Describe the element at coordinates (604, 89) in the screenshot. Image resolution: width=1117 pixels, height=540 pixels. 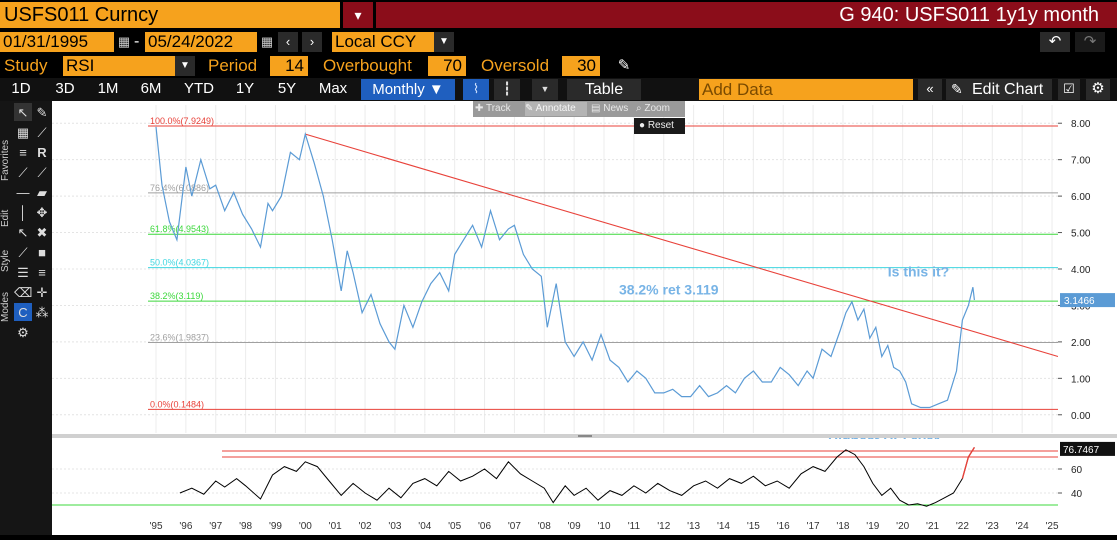
I see `table-button: Table` at that location.